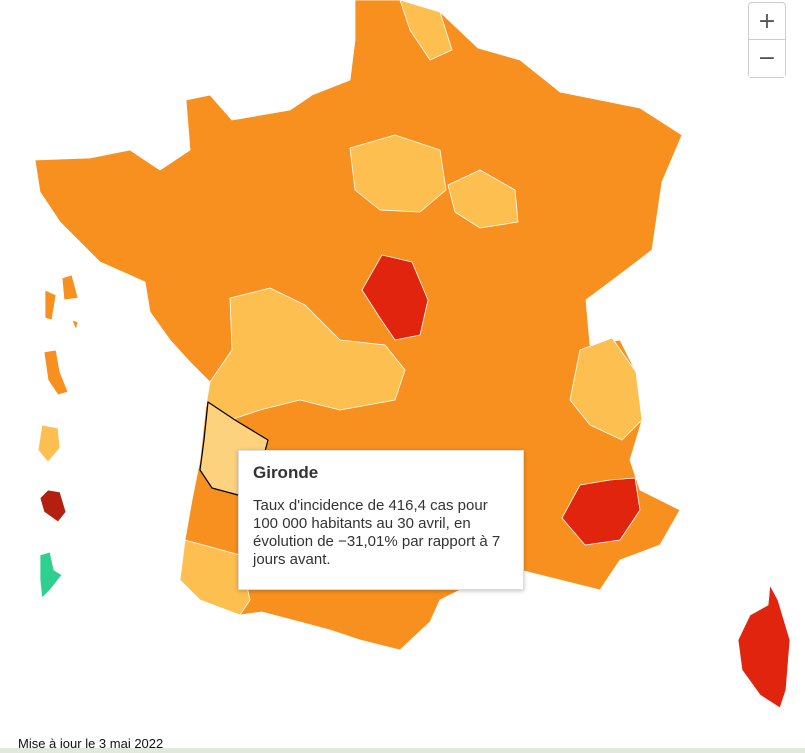  What do you see at coordinates (764, 646) in the screenshot?
I see `corsica` at bounding box center [764, 646].